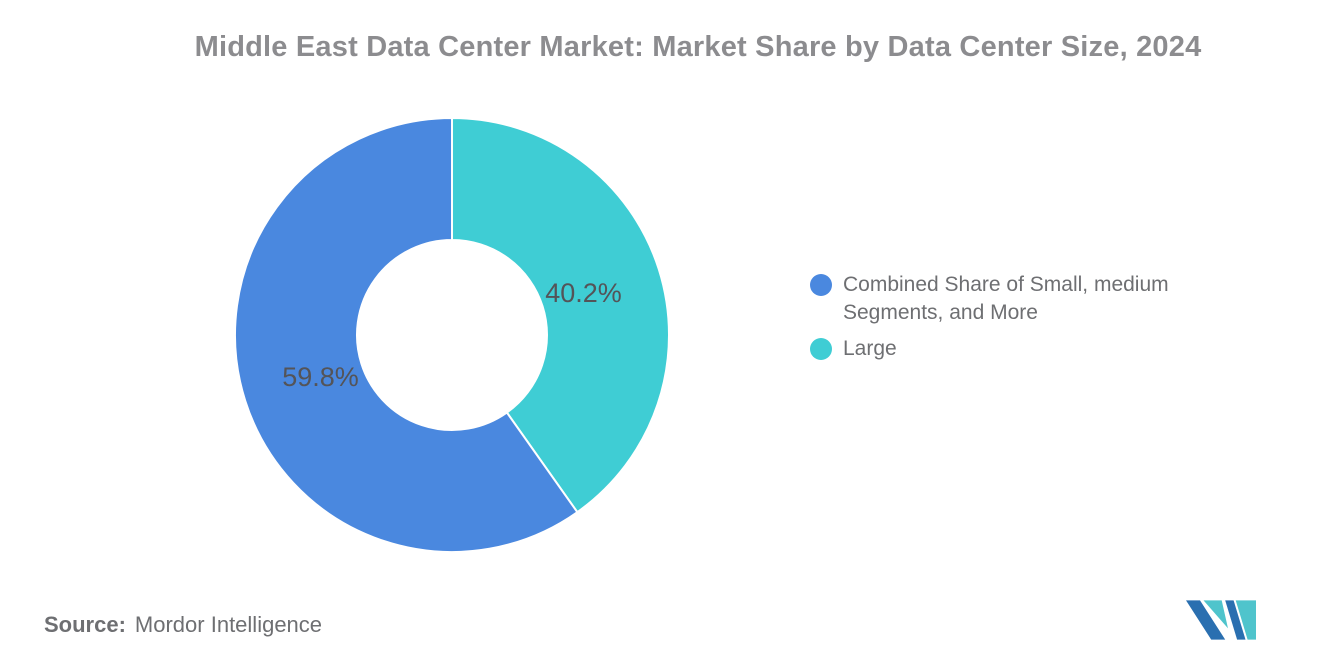 The image size is (1320, 665). Describe the element at coordinates (870, 348) in the screenshot. I see `legend-label-large: Large` at that location.